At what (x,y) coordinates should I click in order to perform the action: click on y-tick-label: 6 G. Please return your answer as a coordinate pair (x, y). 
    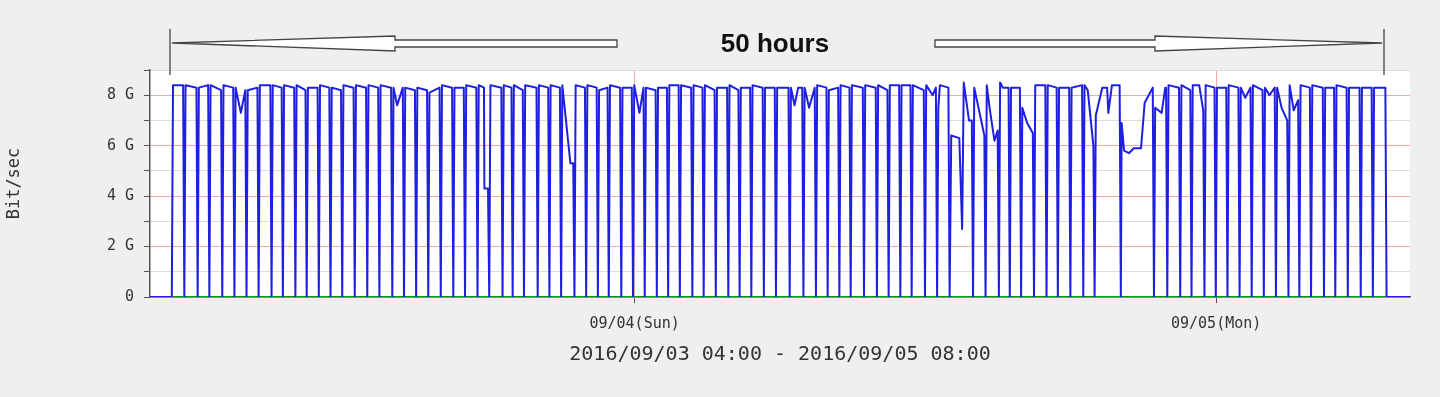
    Looking at the image, I should click on (120, 144).